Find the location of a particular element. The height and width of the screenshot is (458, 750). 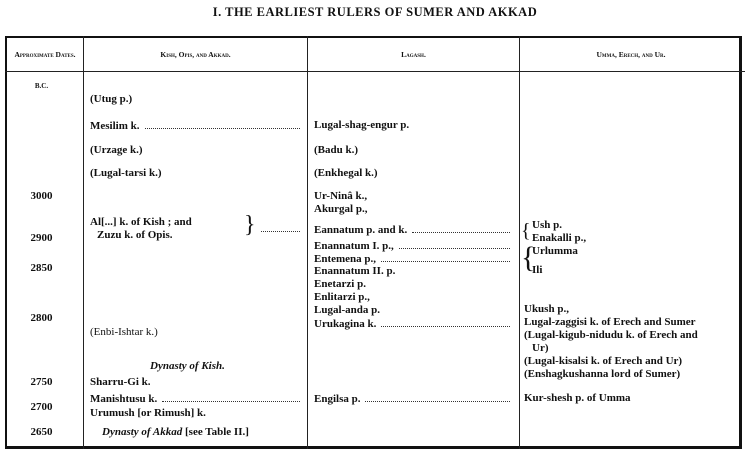

ruler-entry: (Enshagkushanna lord of Sumer) is located at coordinates (602, 374).